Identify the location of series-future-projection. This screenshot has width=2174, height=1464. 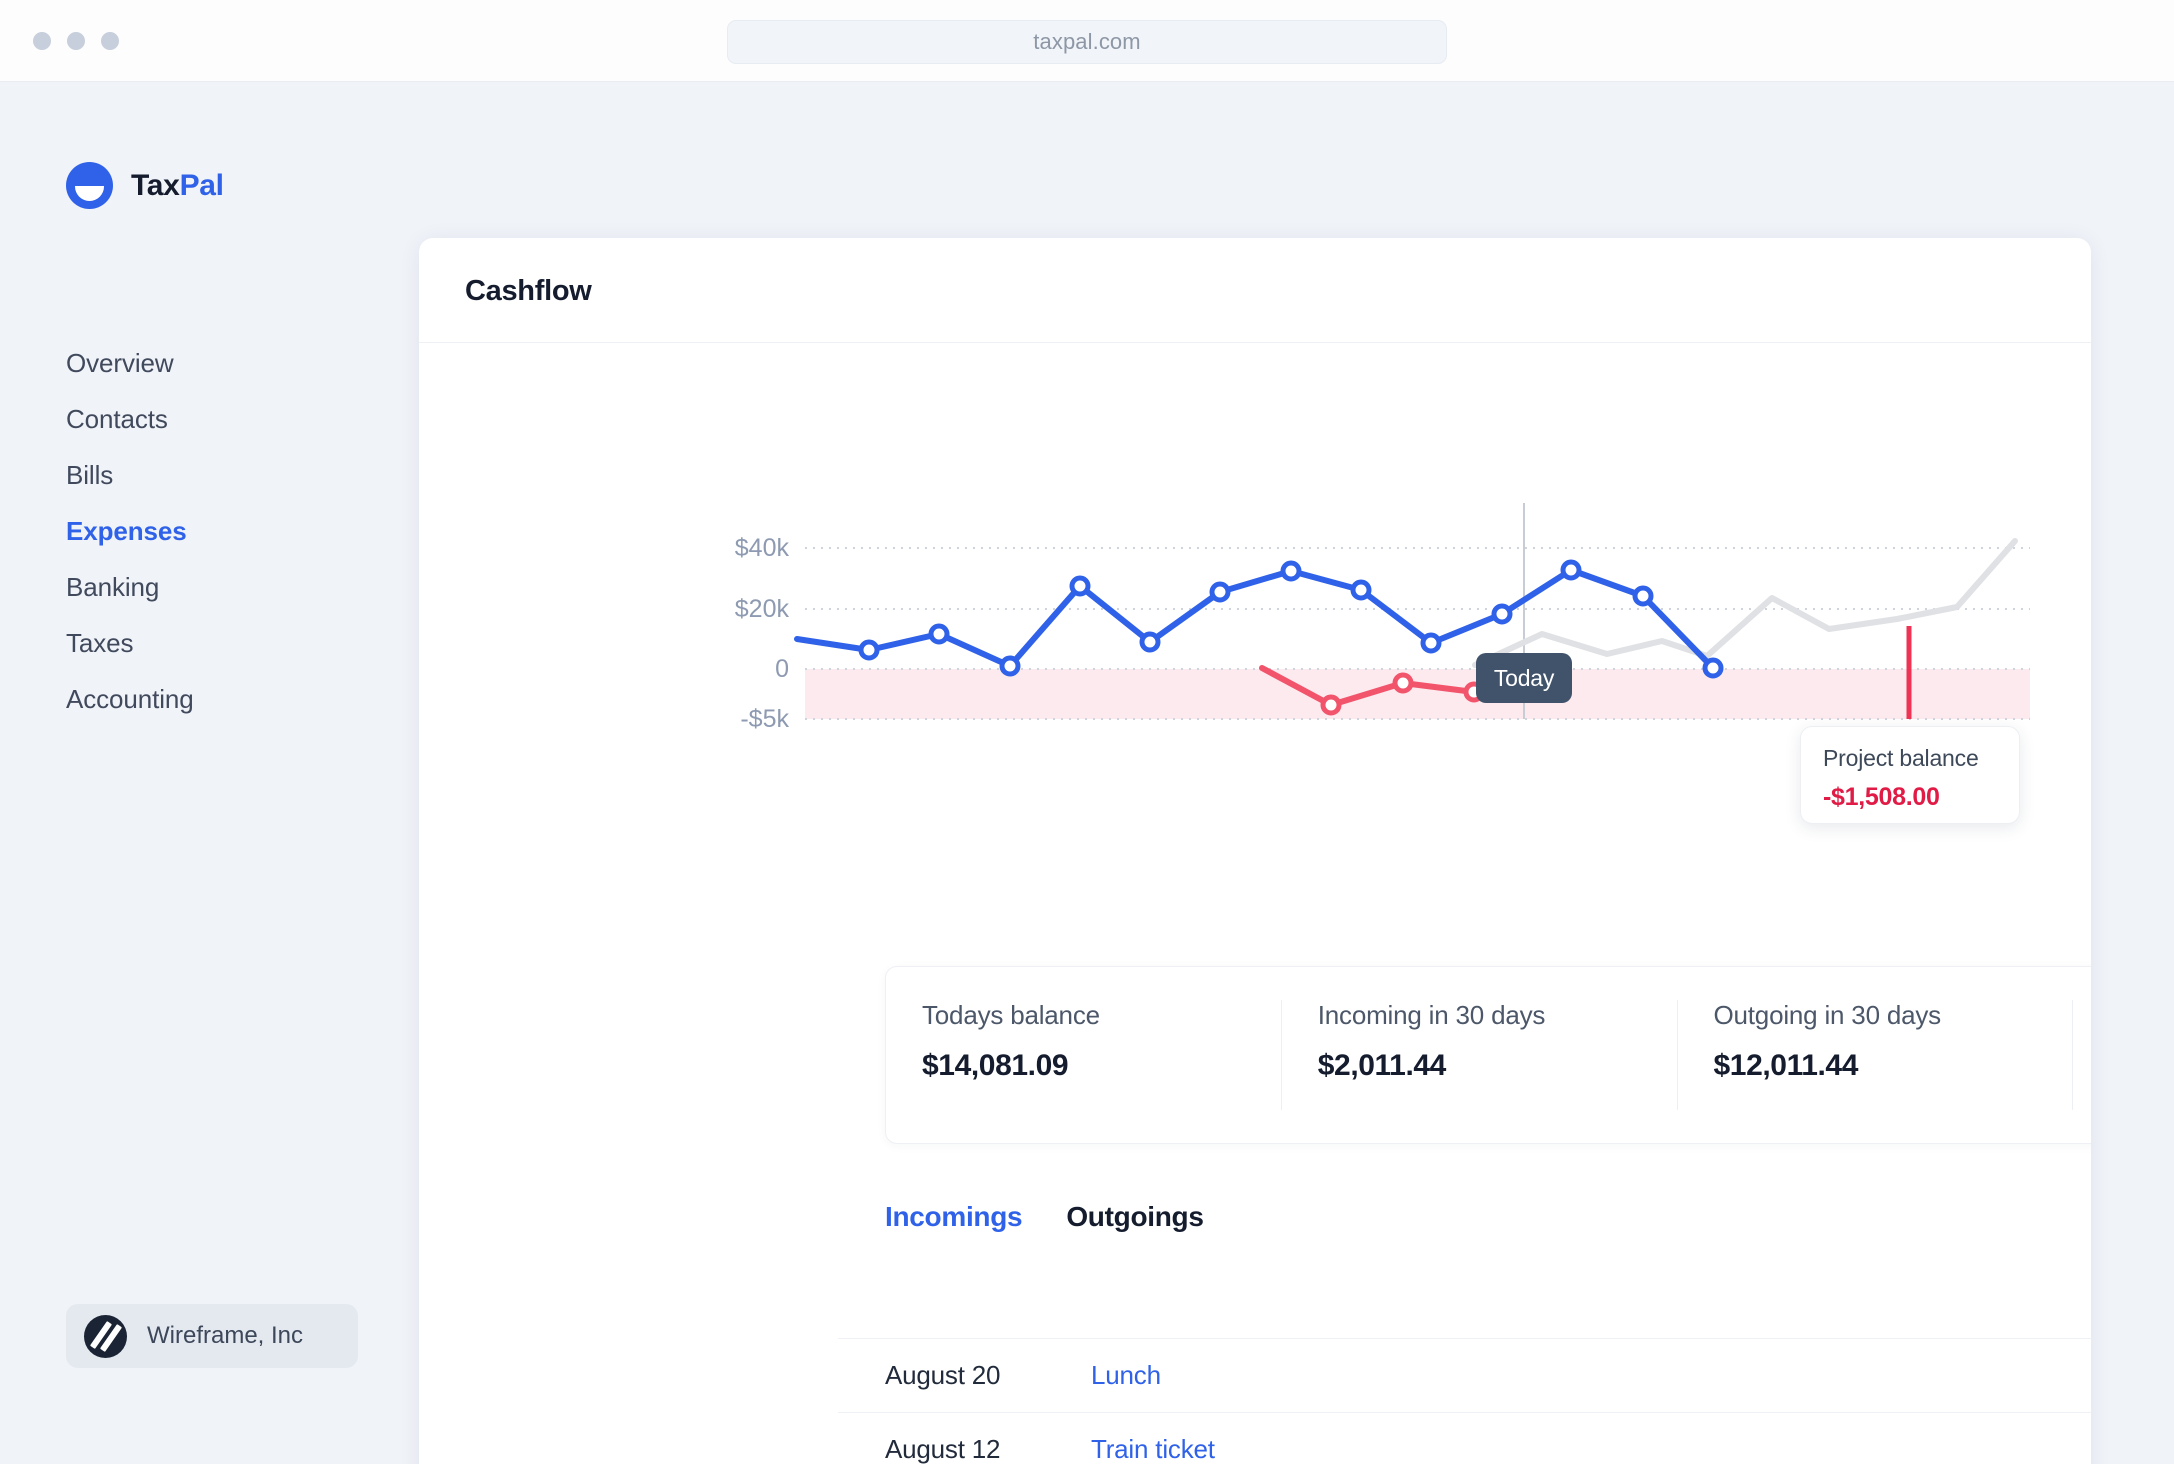
(1745, 603).